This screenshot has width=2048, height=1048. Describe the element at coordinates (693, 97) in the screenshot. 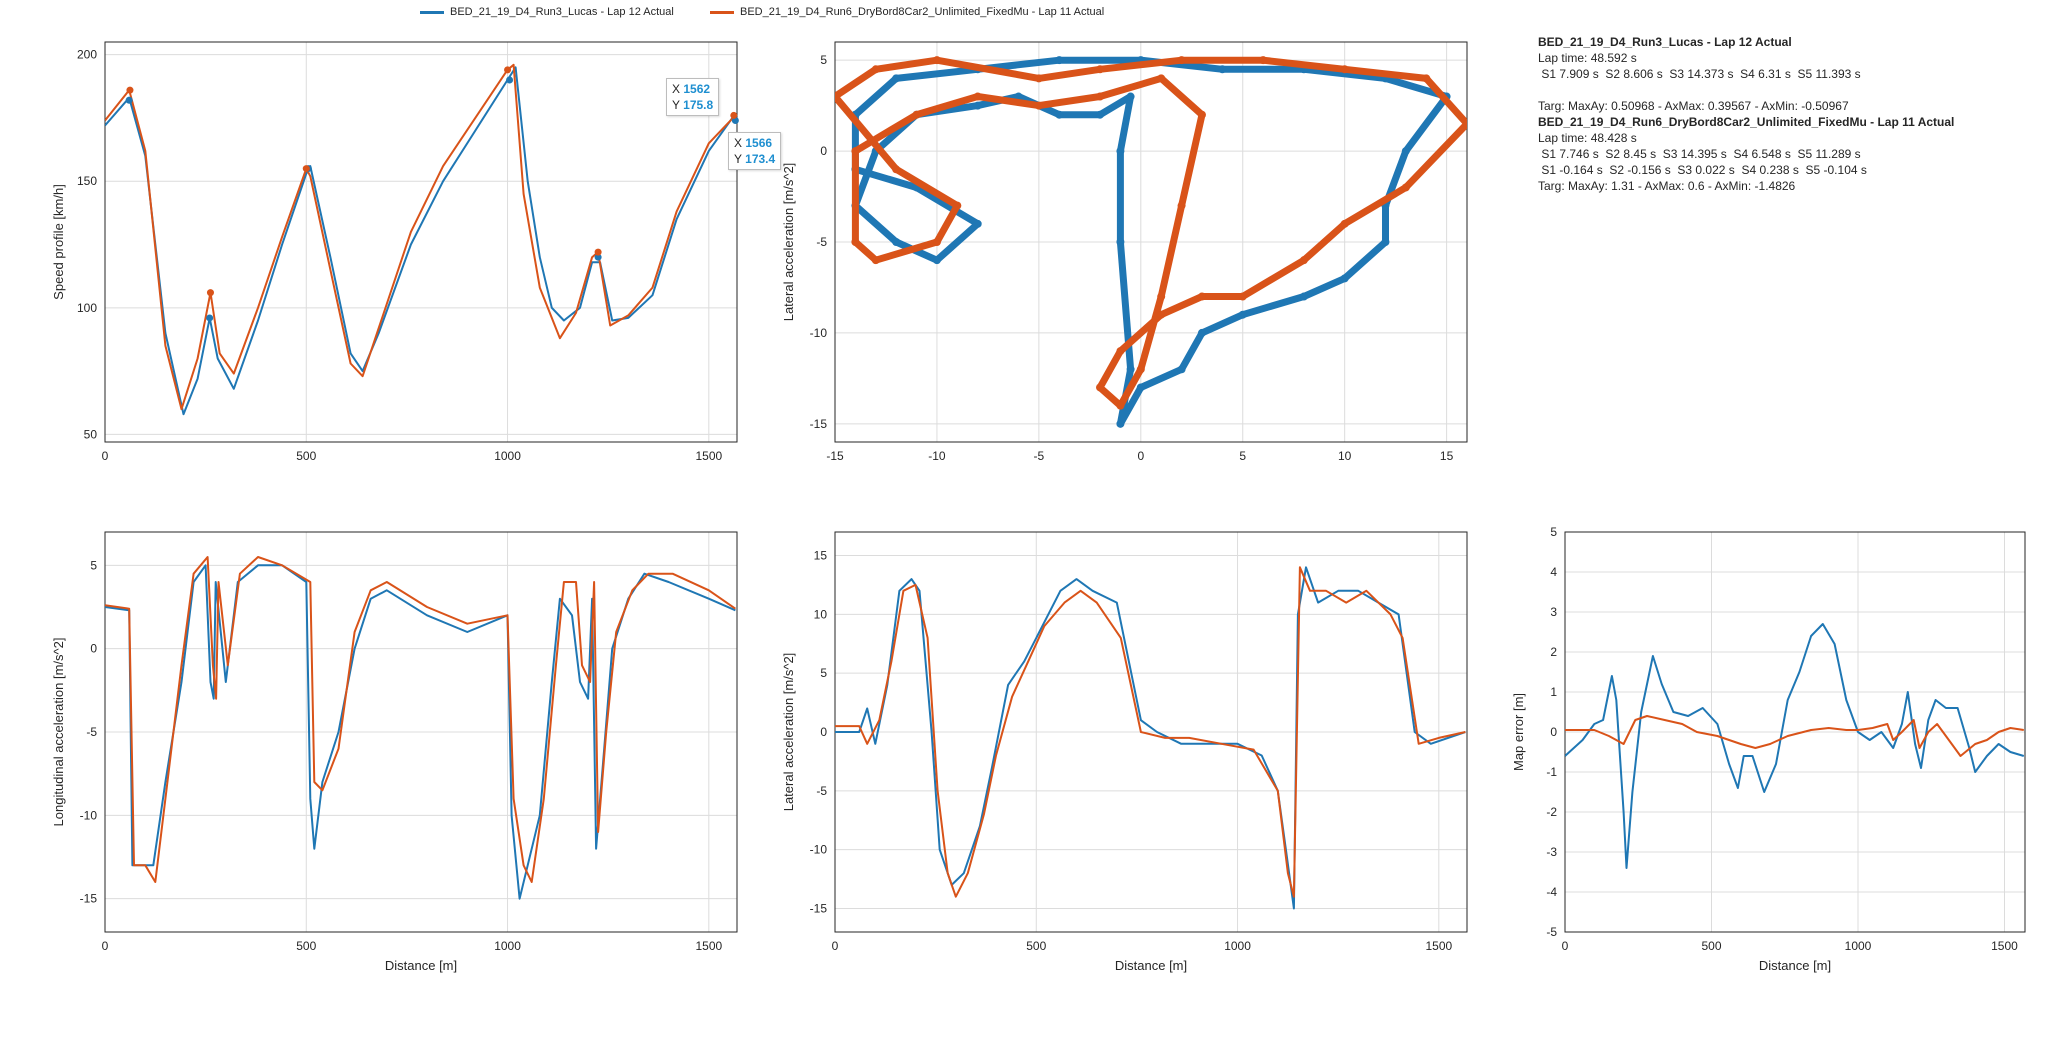

I see `datatip-1: X 1562 Y 175.8` at that location.